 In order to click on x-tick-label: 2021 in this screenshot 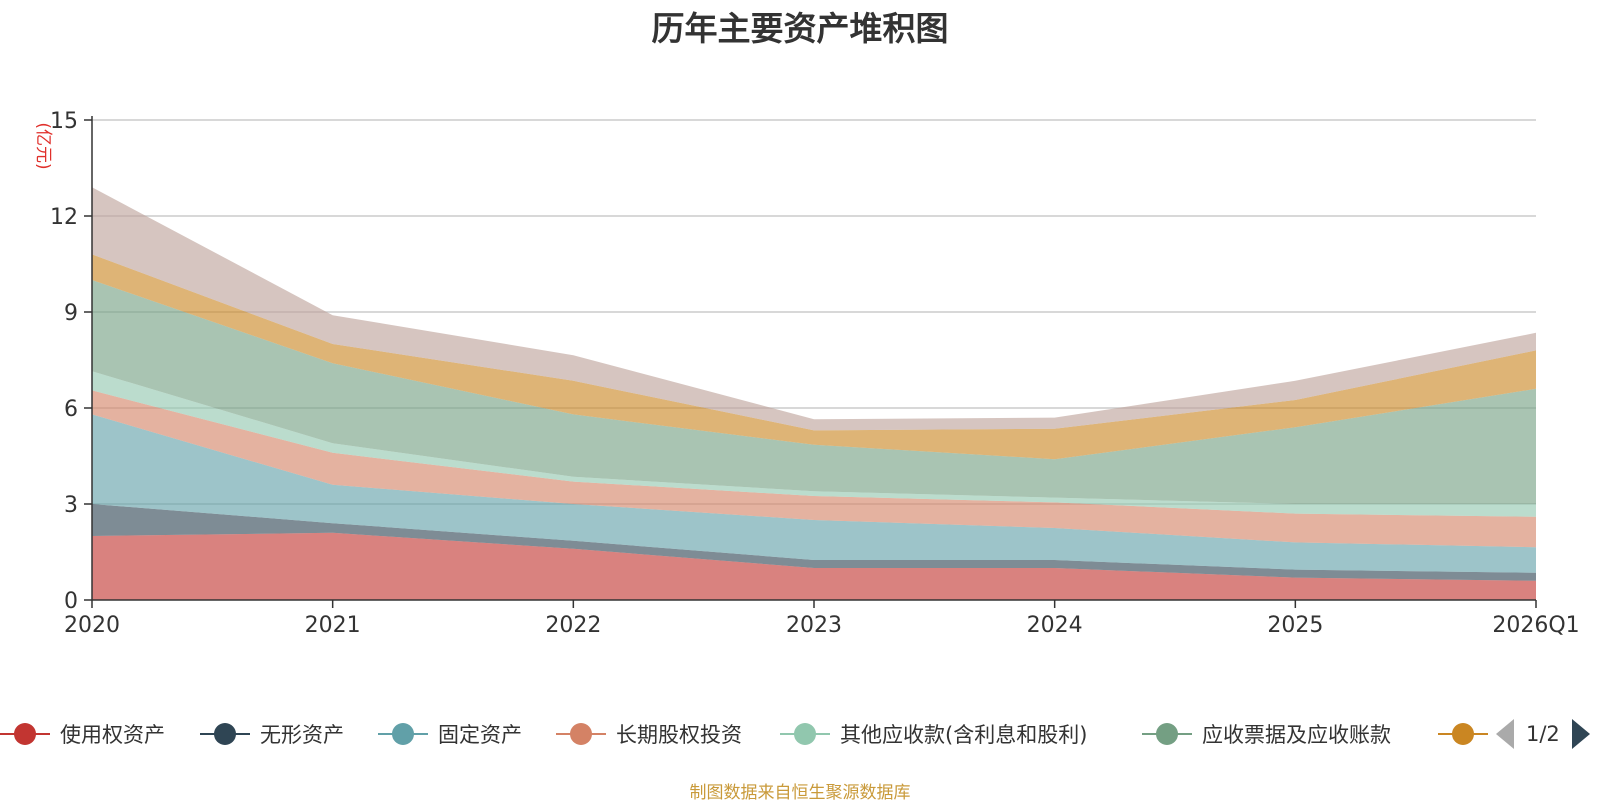, I will do `click(333, 625)`.